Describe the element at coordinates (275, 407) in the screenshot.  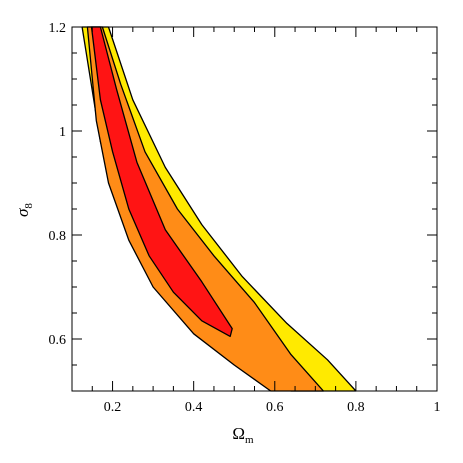
I see `x-tick-label: 0.6` at that location.